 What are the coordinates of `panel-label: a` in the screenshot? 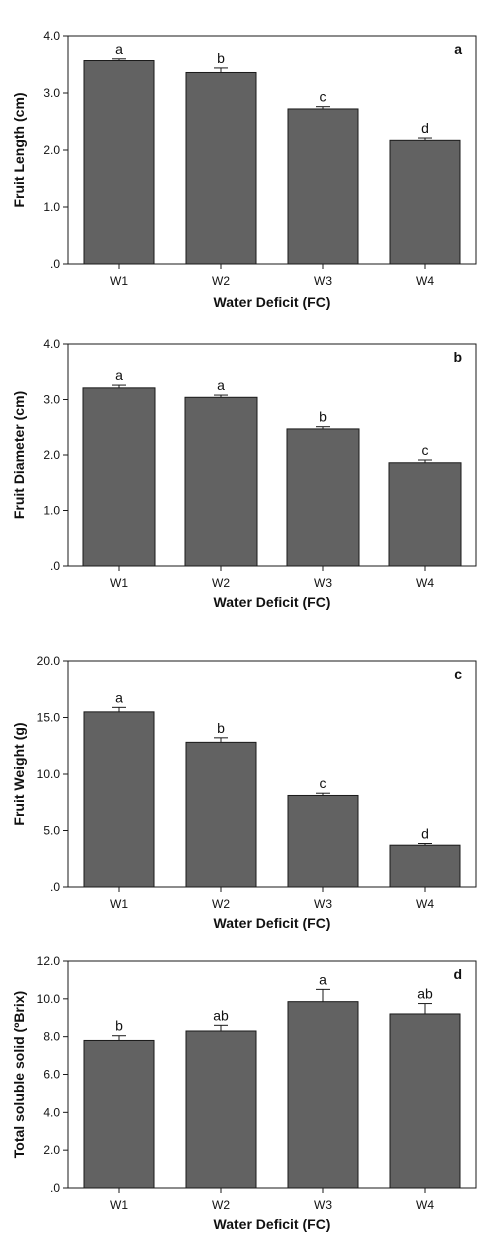 It's located at (458, 49).